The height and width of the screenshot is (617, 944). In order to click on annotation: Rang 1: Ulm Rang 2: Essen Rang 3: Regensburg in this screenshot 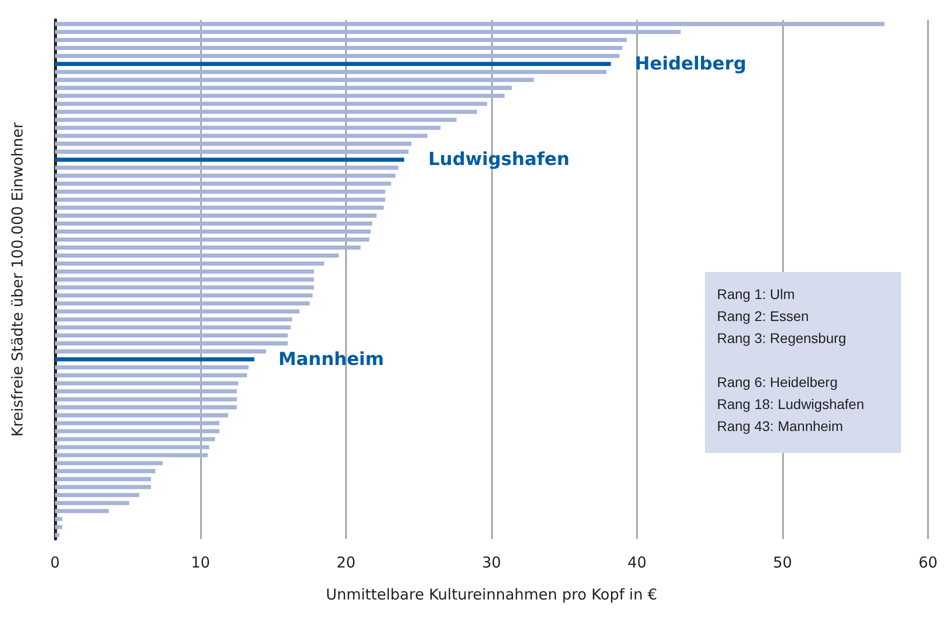, I will do `click(782, 316)`.